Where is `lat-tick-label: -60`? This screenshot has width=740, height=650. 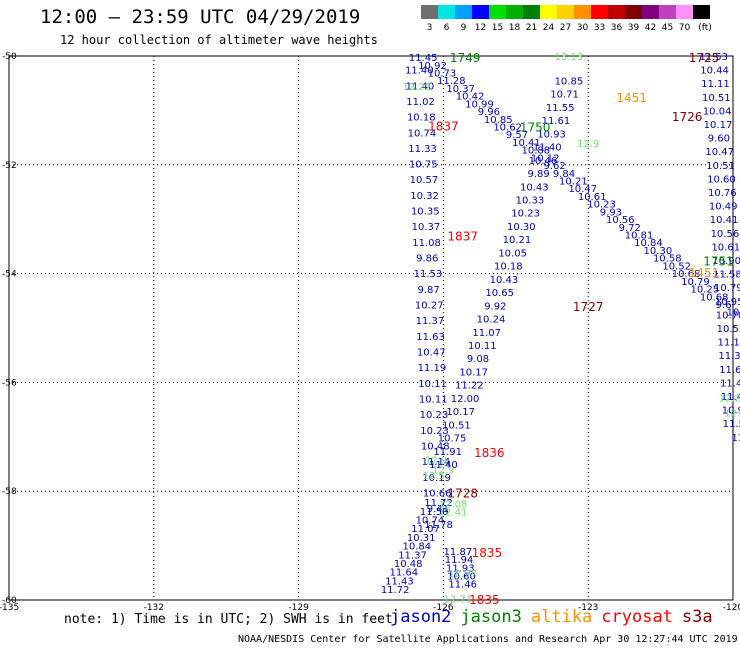
lat-tick-label: -60 is located at coordinates (9, 601).